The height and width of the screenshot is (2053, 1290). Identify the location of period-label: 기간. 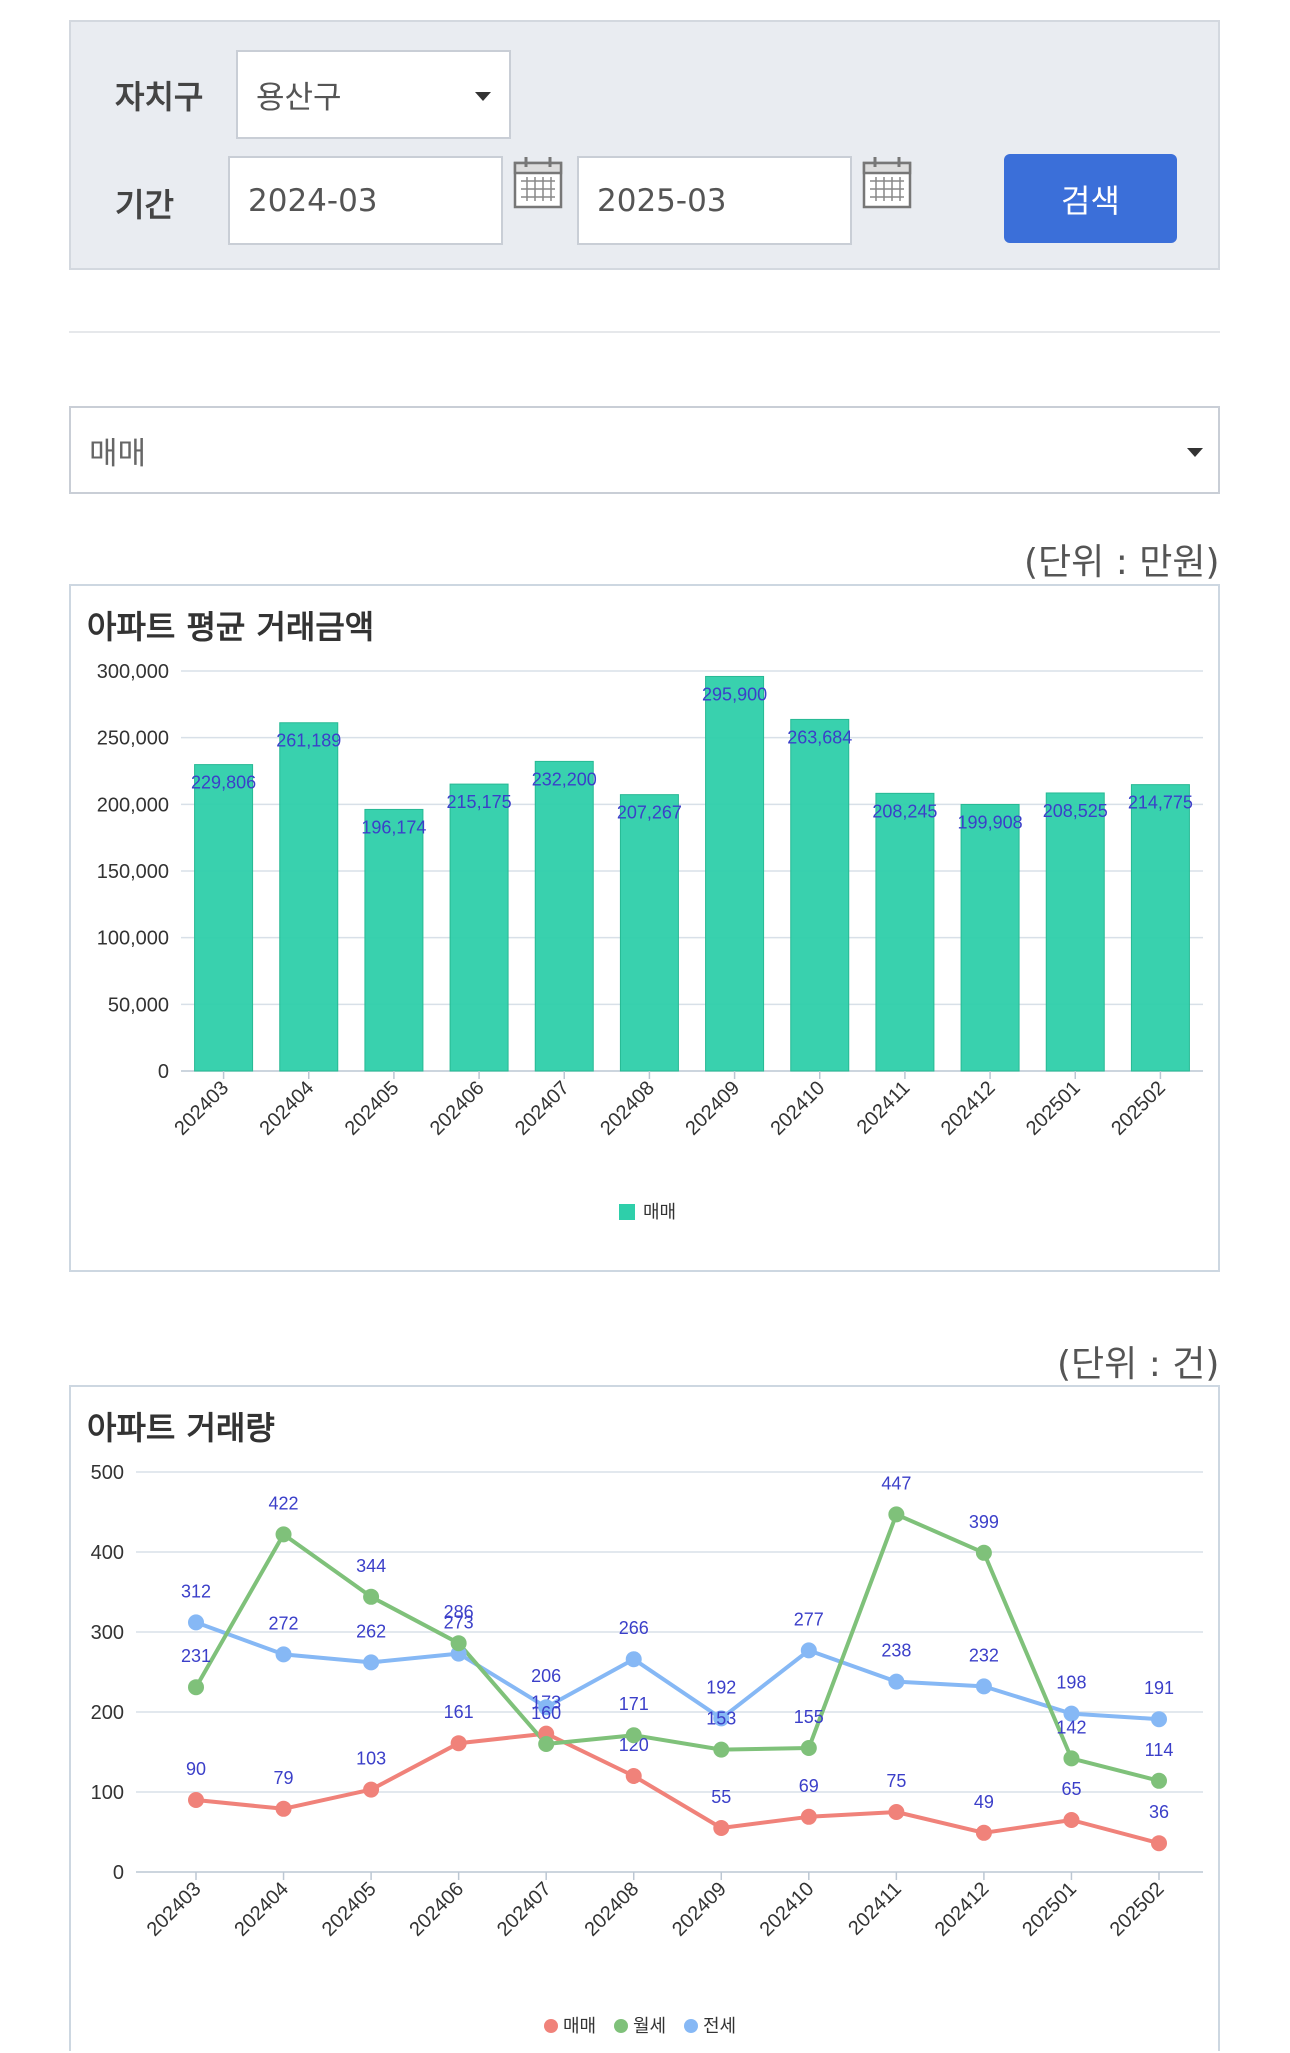
(144, 205).